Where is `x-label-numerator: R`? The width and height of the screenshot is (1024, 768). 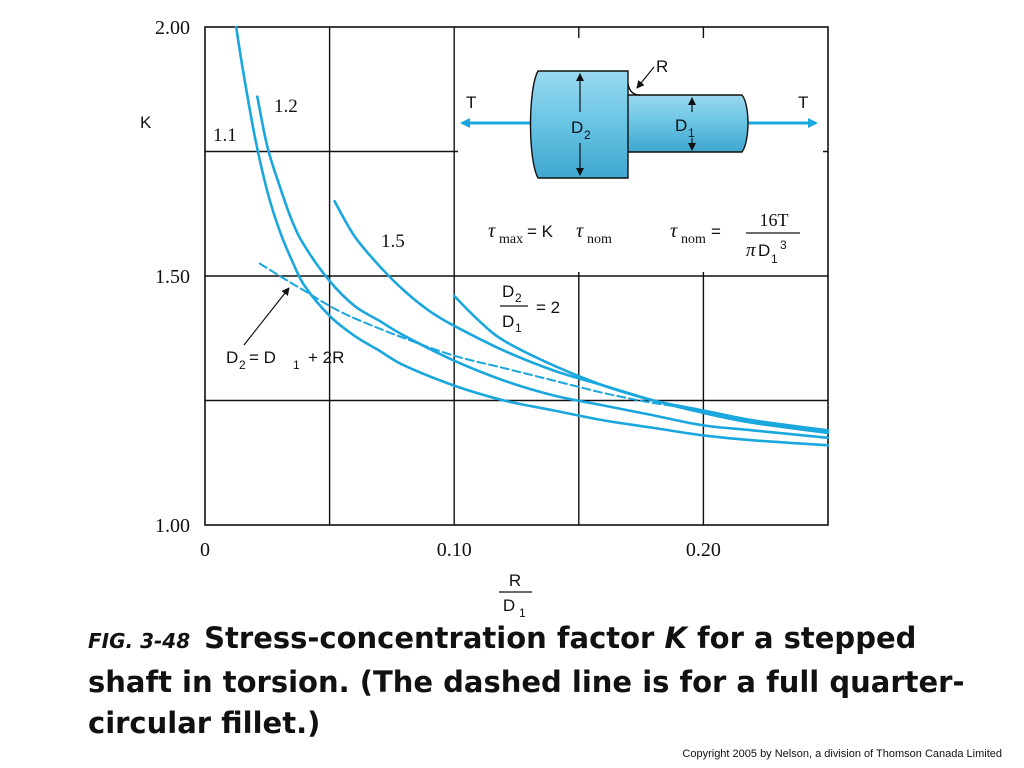
x-label-numerator: R is located at coordinates (515, 580).